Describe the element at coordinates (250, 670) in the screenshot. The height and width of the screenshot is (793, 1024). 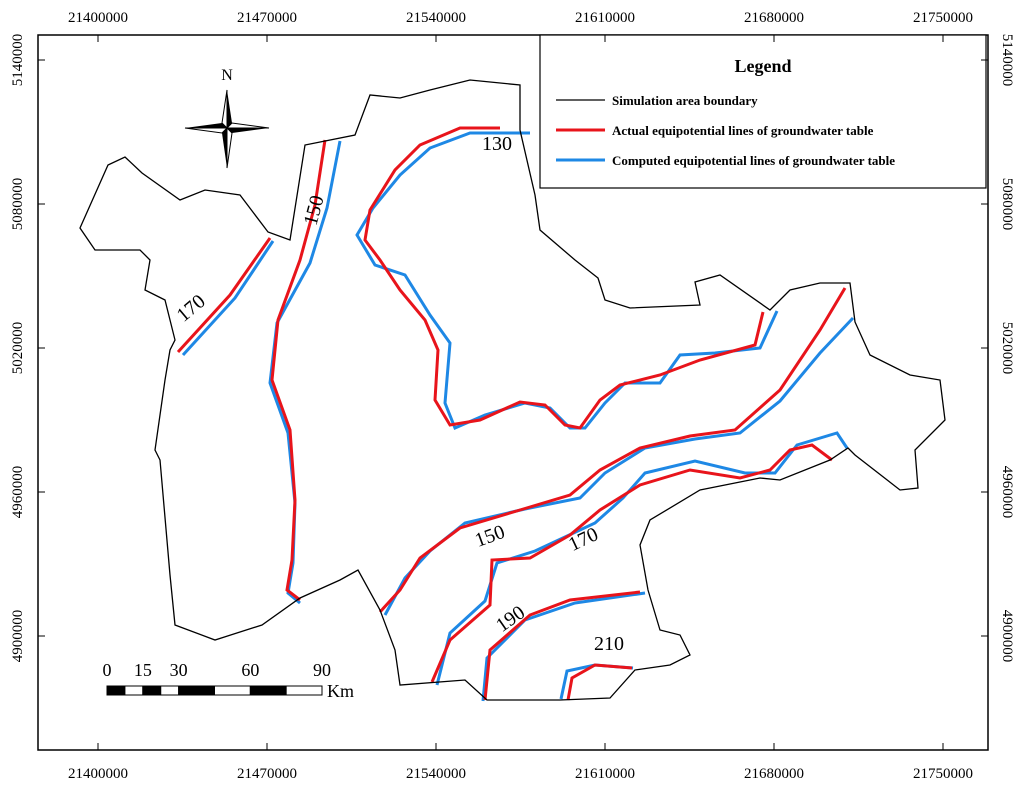
I see `scale-label: 60` at that location.